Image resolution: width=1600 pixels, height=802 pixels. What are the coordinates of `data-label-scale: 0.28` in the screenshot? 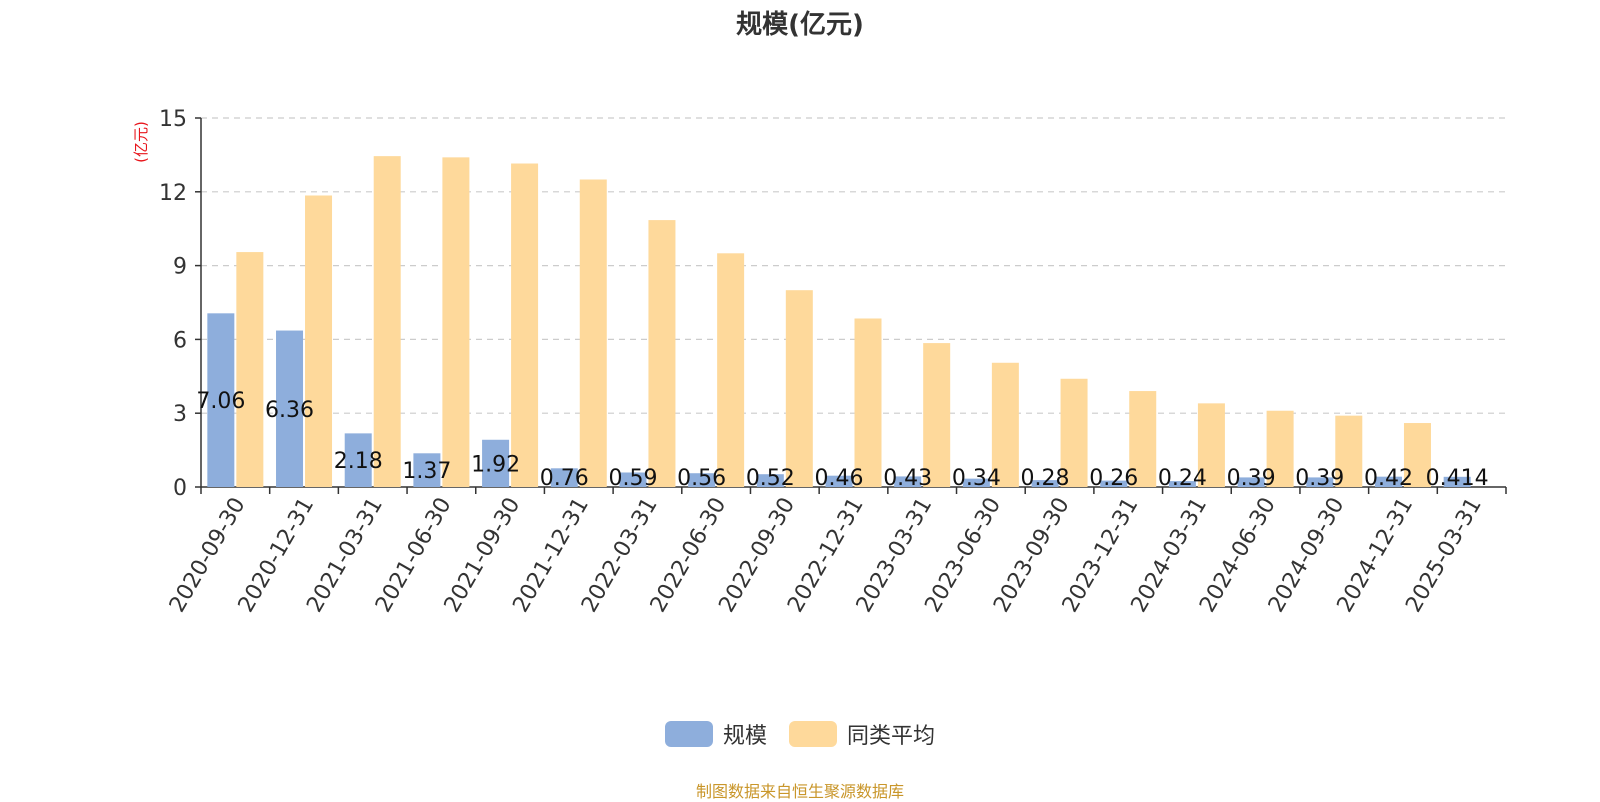 It's located at (1045, 478).